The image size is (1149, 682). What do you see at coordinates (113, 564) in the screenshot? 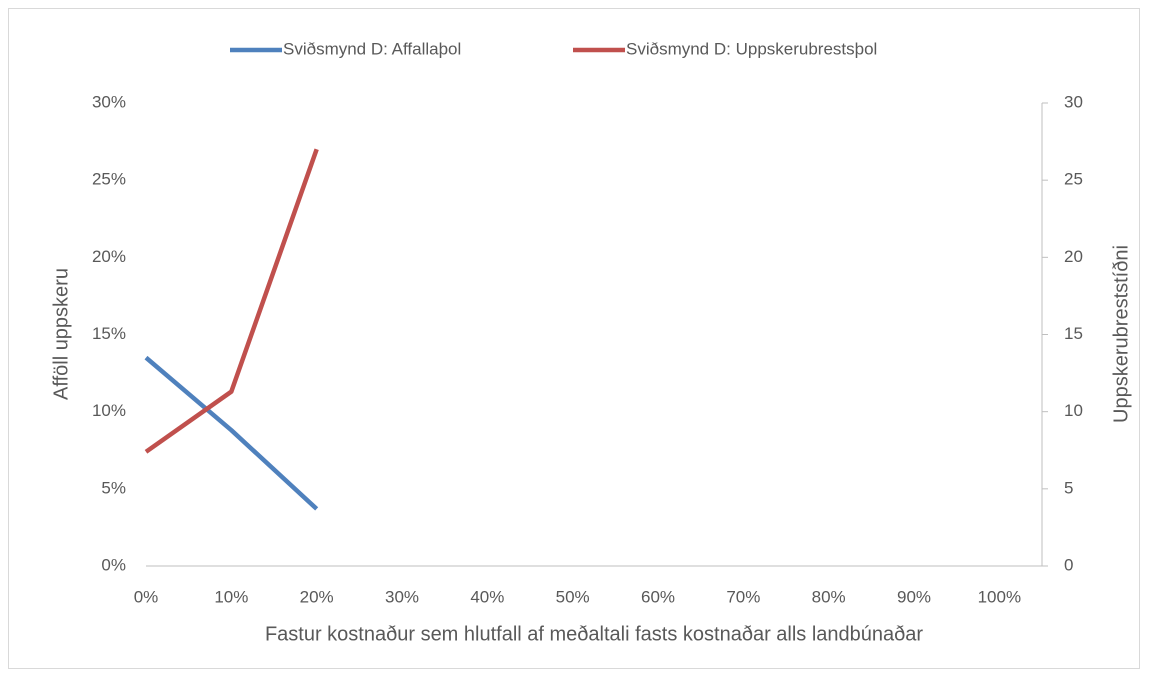
I see `y-tick-label: 0%` at bounding box center [113, 564].